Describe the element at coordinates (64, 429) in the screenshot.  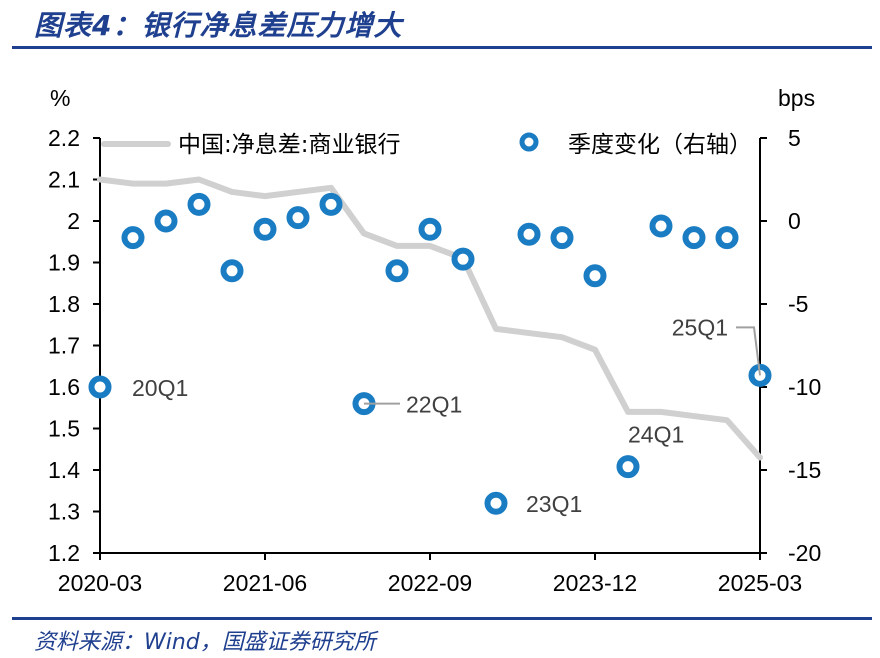
I see `left-axis-tick-label: 1.5` at that location.